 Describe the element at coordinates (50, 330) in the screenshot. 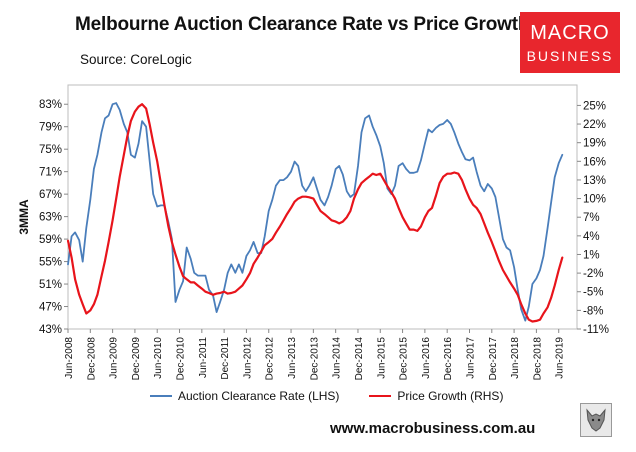

I see `left-tick-label: 43%` at that location.